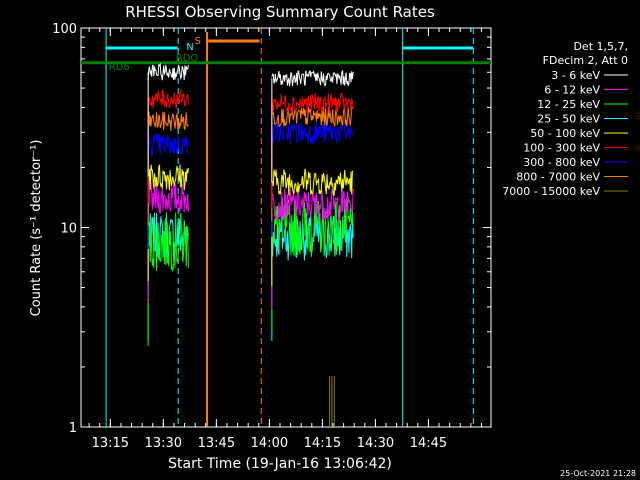  Describe the element at coordinates (565, 133) in the screenshot. I see `legend-label: 50 - 100 keV` at that location.